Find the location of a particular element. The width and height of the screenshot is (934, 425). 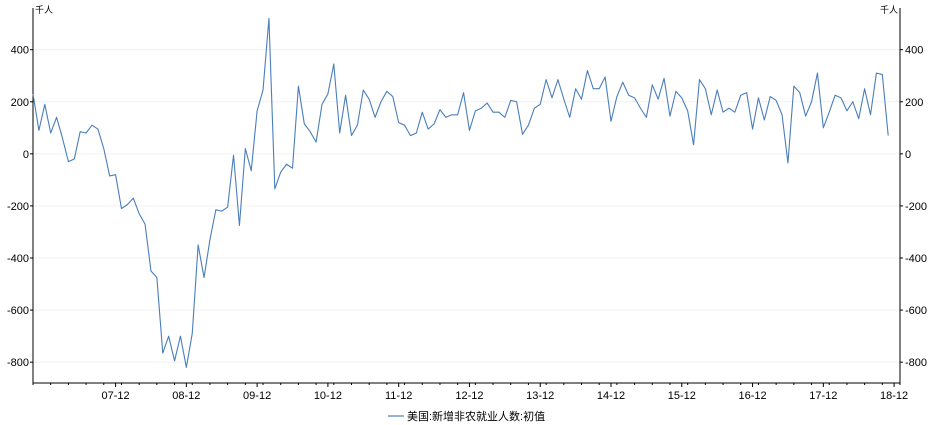

x-tick-label: 09-12 is located at coordinates (257, 396).